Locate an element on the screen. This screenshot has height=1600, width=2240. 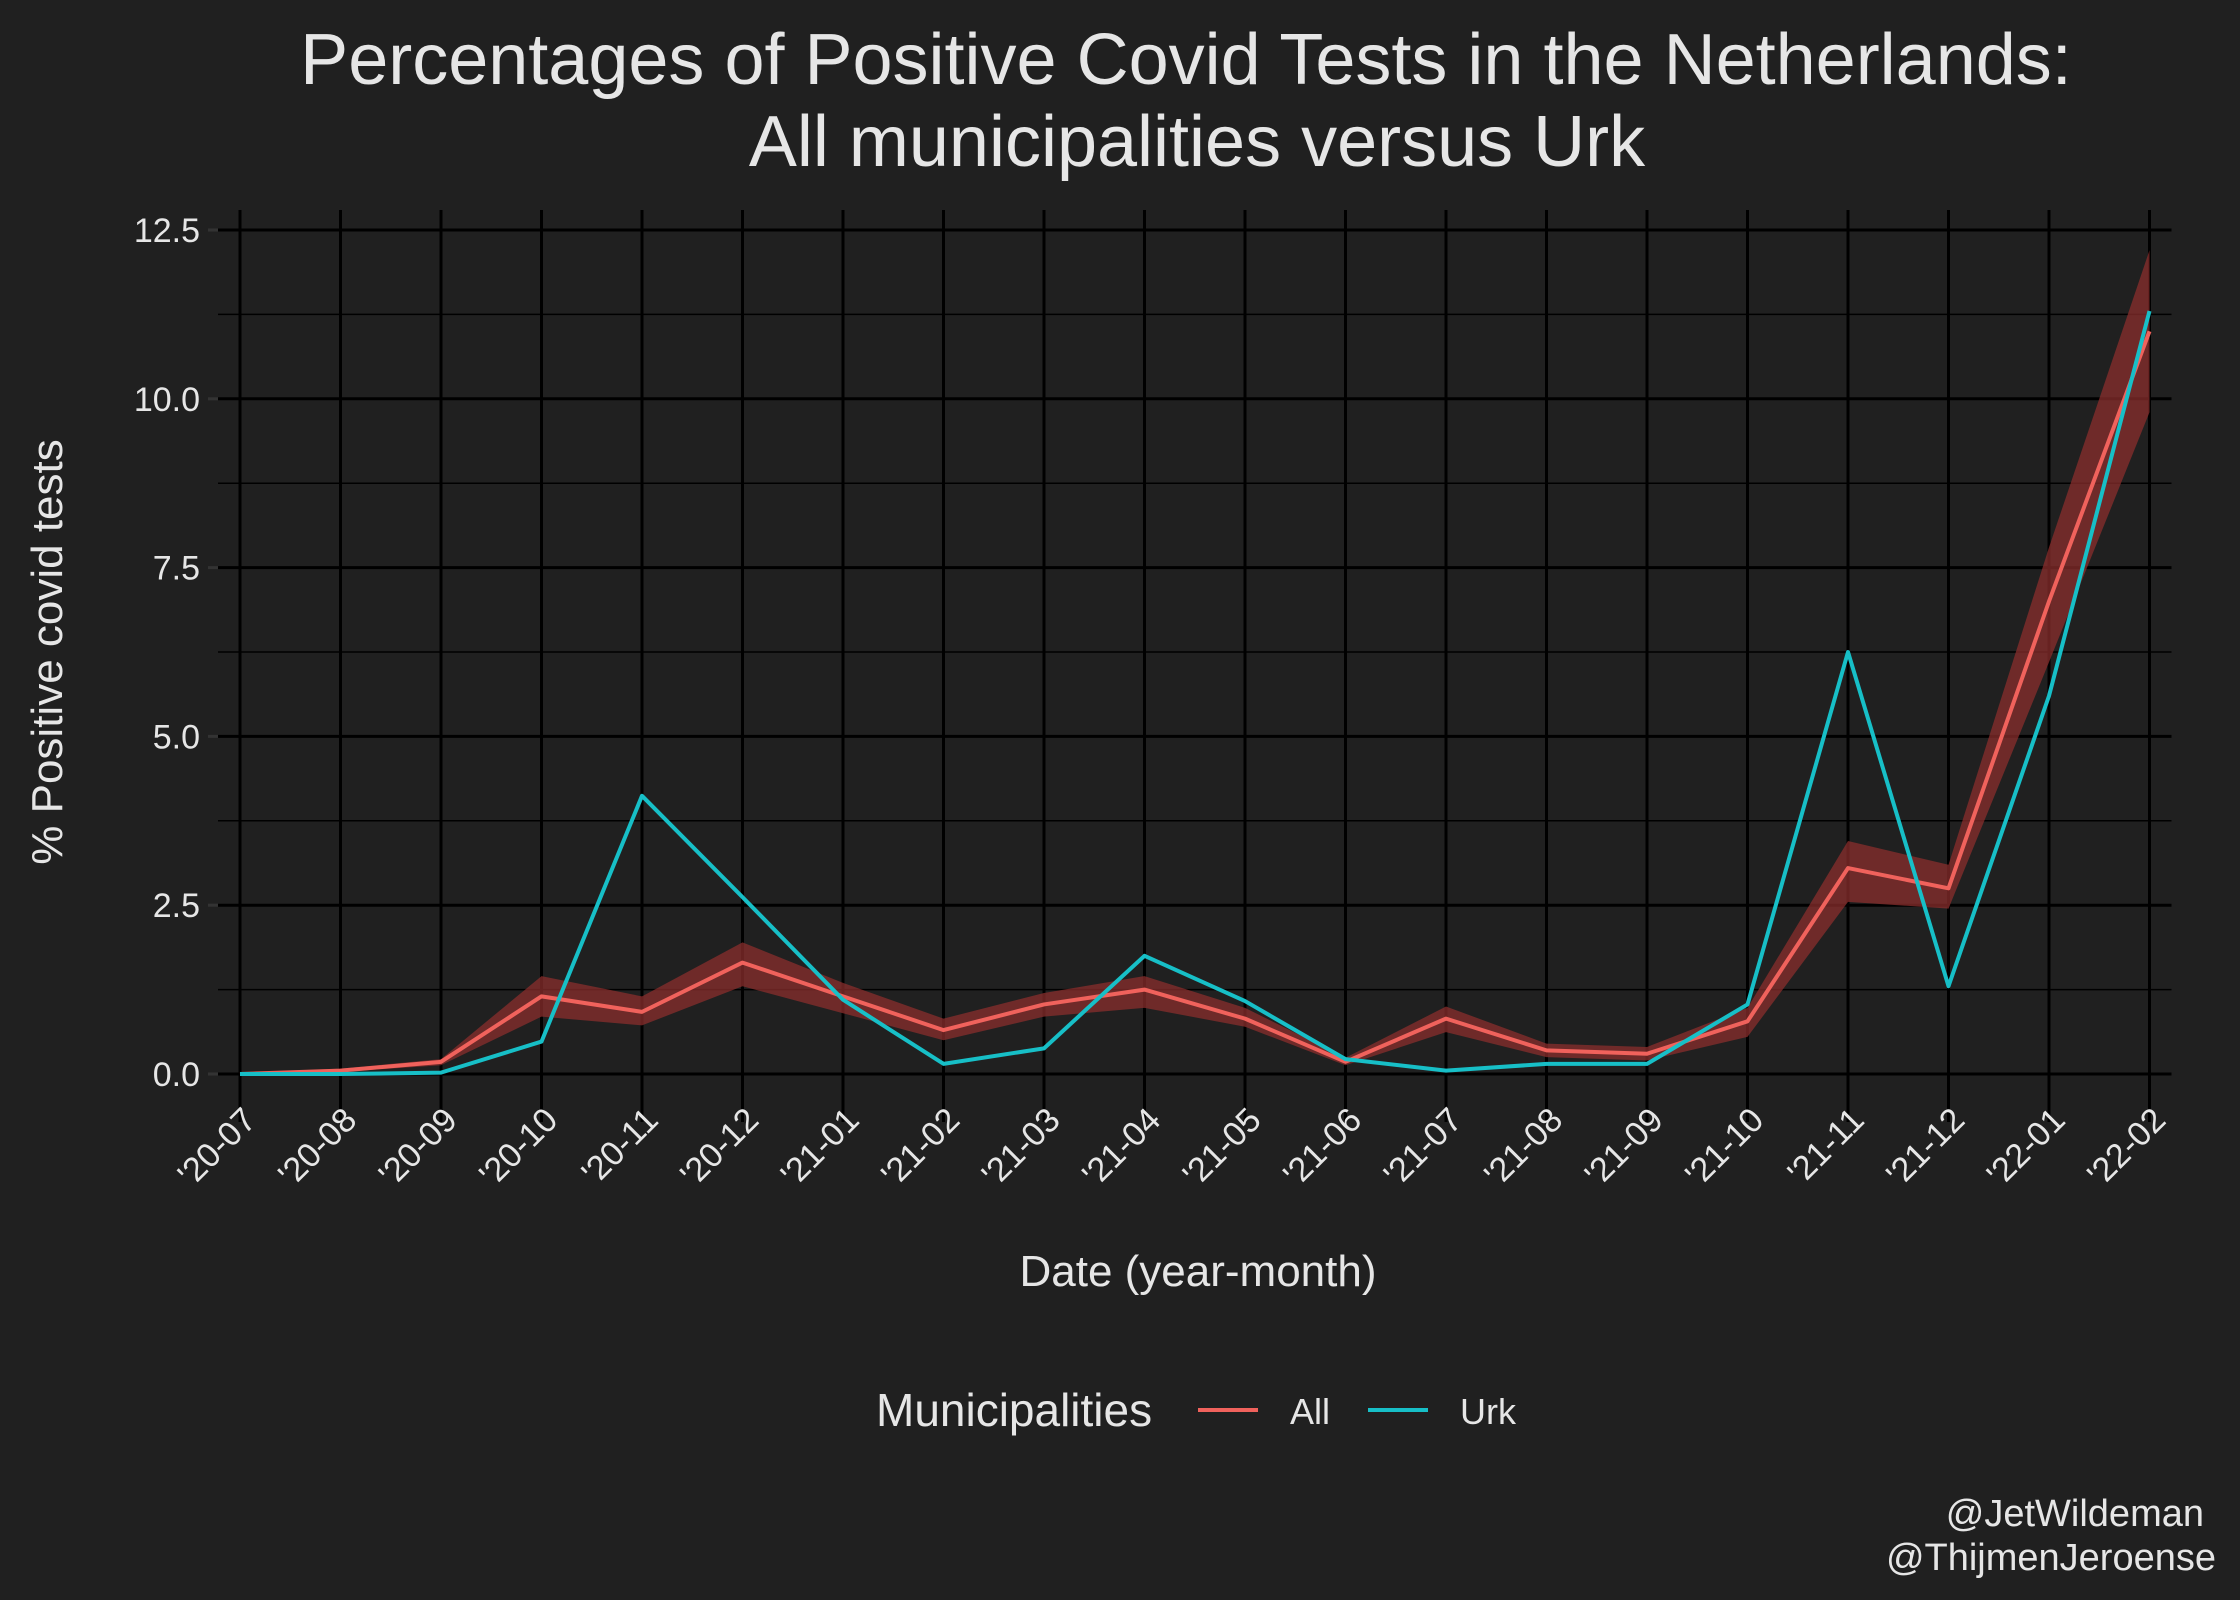
credit-line-2: @ThijmenJeroense is located at coordinates (2051, 1558).